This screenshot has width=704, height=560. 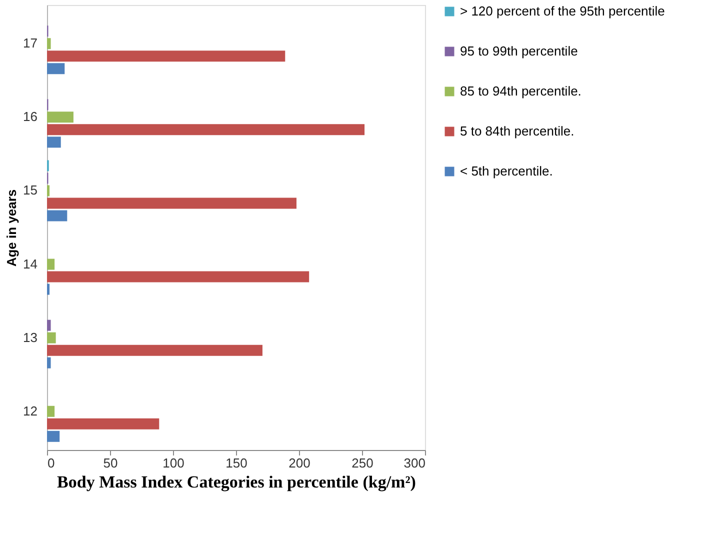 What do you see at coordinates (521, 91) in the screenshot?
I see `legend-label: 85 to 94th percentile.` at bounding box center [521, 91].